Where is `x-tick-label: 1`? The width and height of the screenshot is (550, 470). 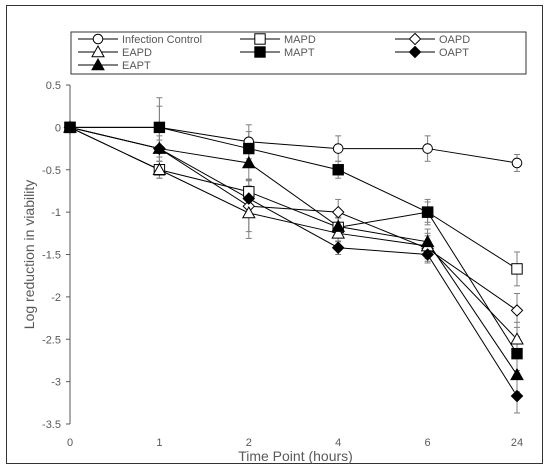 x-tick-label: 1 is located at coordinates (159, 443).